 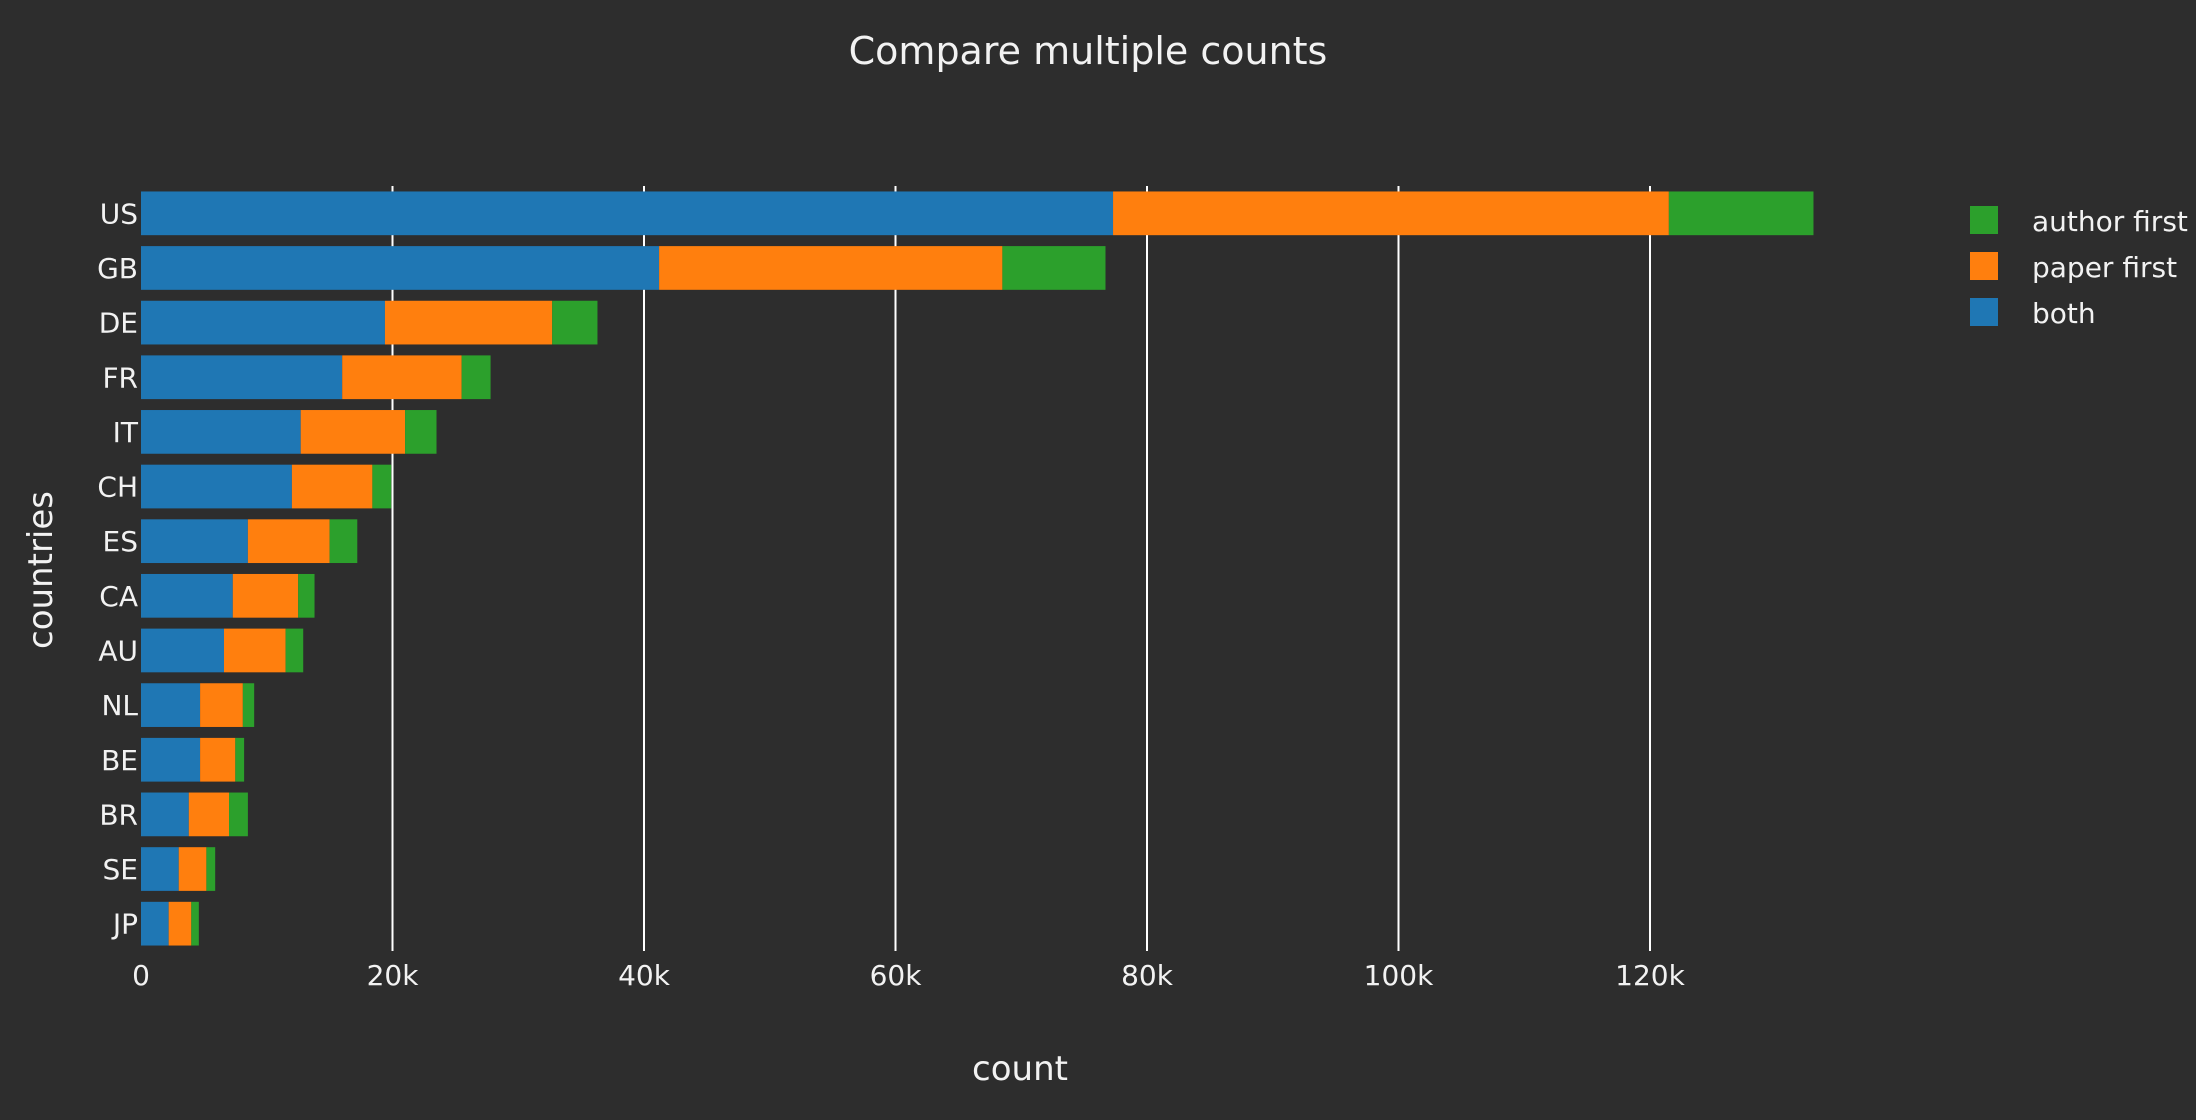 I want to click on bar-both-ca, so click(x=187, y=595).